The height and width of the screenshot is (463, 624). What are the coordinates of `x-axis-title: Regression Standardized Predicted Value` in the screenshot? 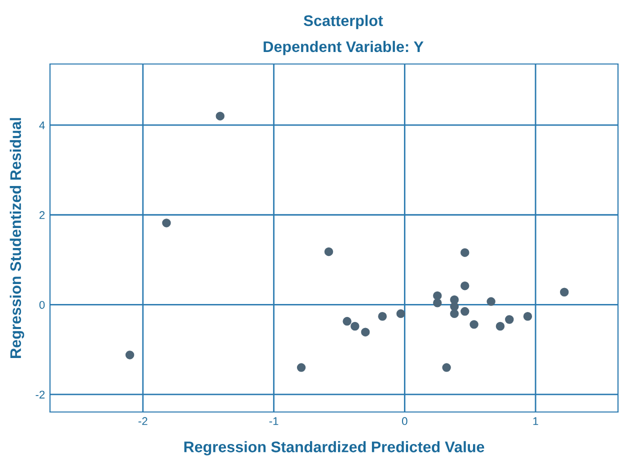 It's located at (334, 448).